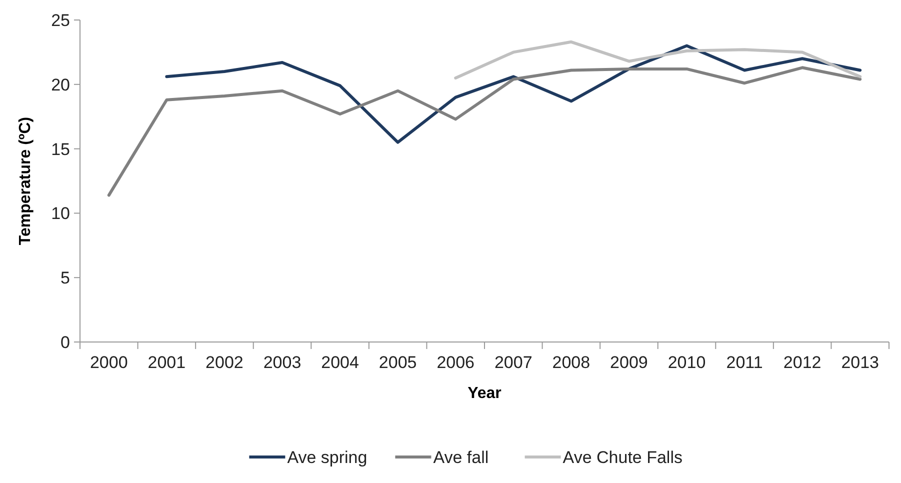  Describe the element at coordinates (327, 457) in the screenshot. I see `legend-label: Ave spring` at that location.